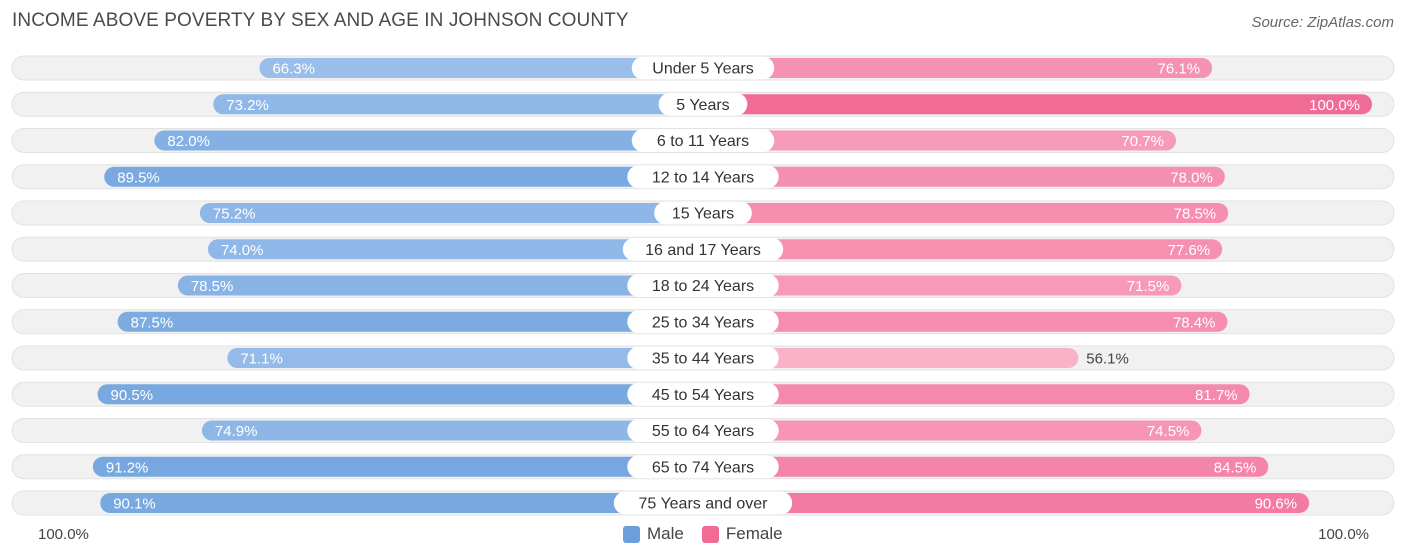 Image resolution: width=1406 pixels, height=559 pixels. I want to click on male-value-label: 90.5%, so click(132, 395).